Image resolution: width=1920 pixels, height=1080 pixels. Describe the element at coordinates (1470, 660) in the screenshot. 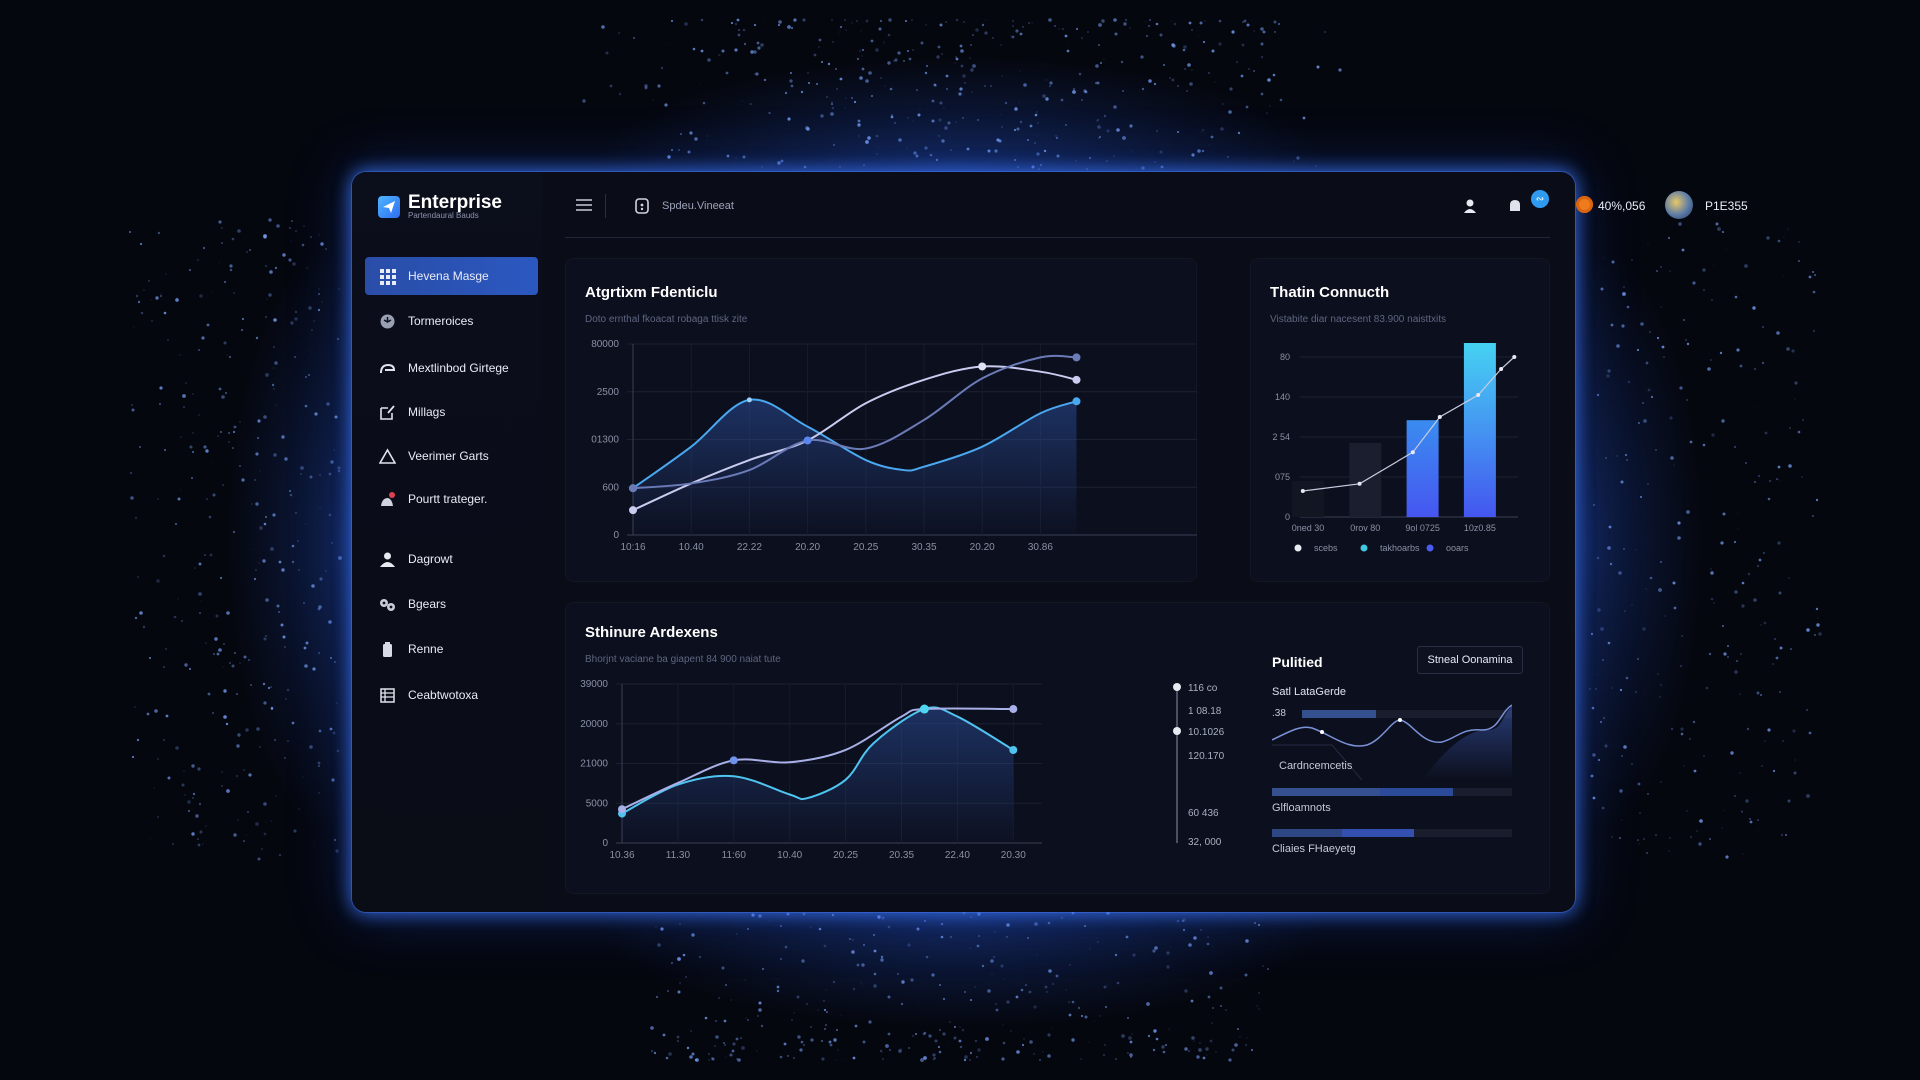

I see `side-panel-button: Stneal Oonamina` at that location.